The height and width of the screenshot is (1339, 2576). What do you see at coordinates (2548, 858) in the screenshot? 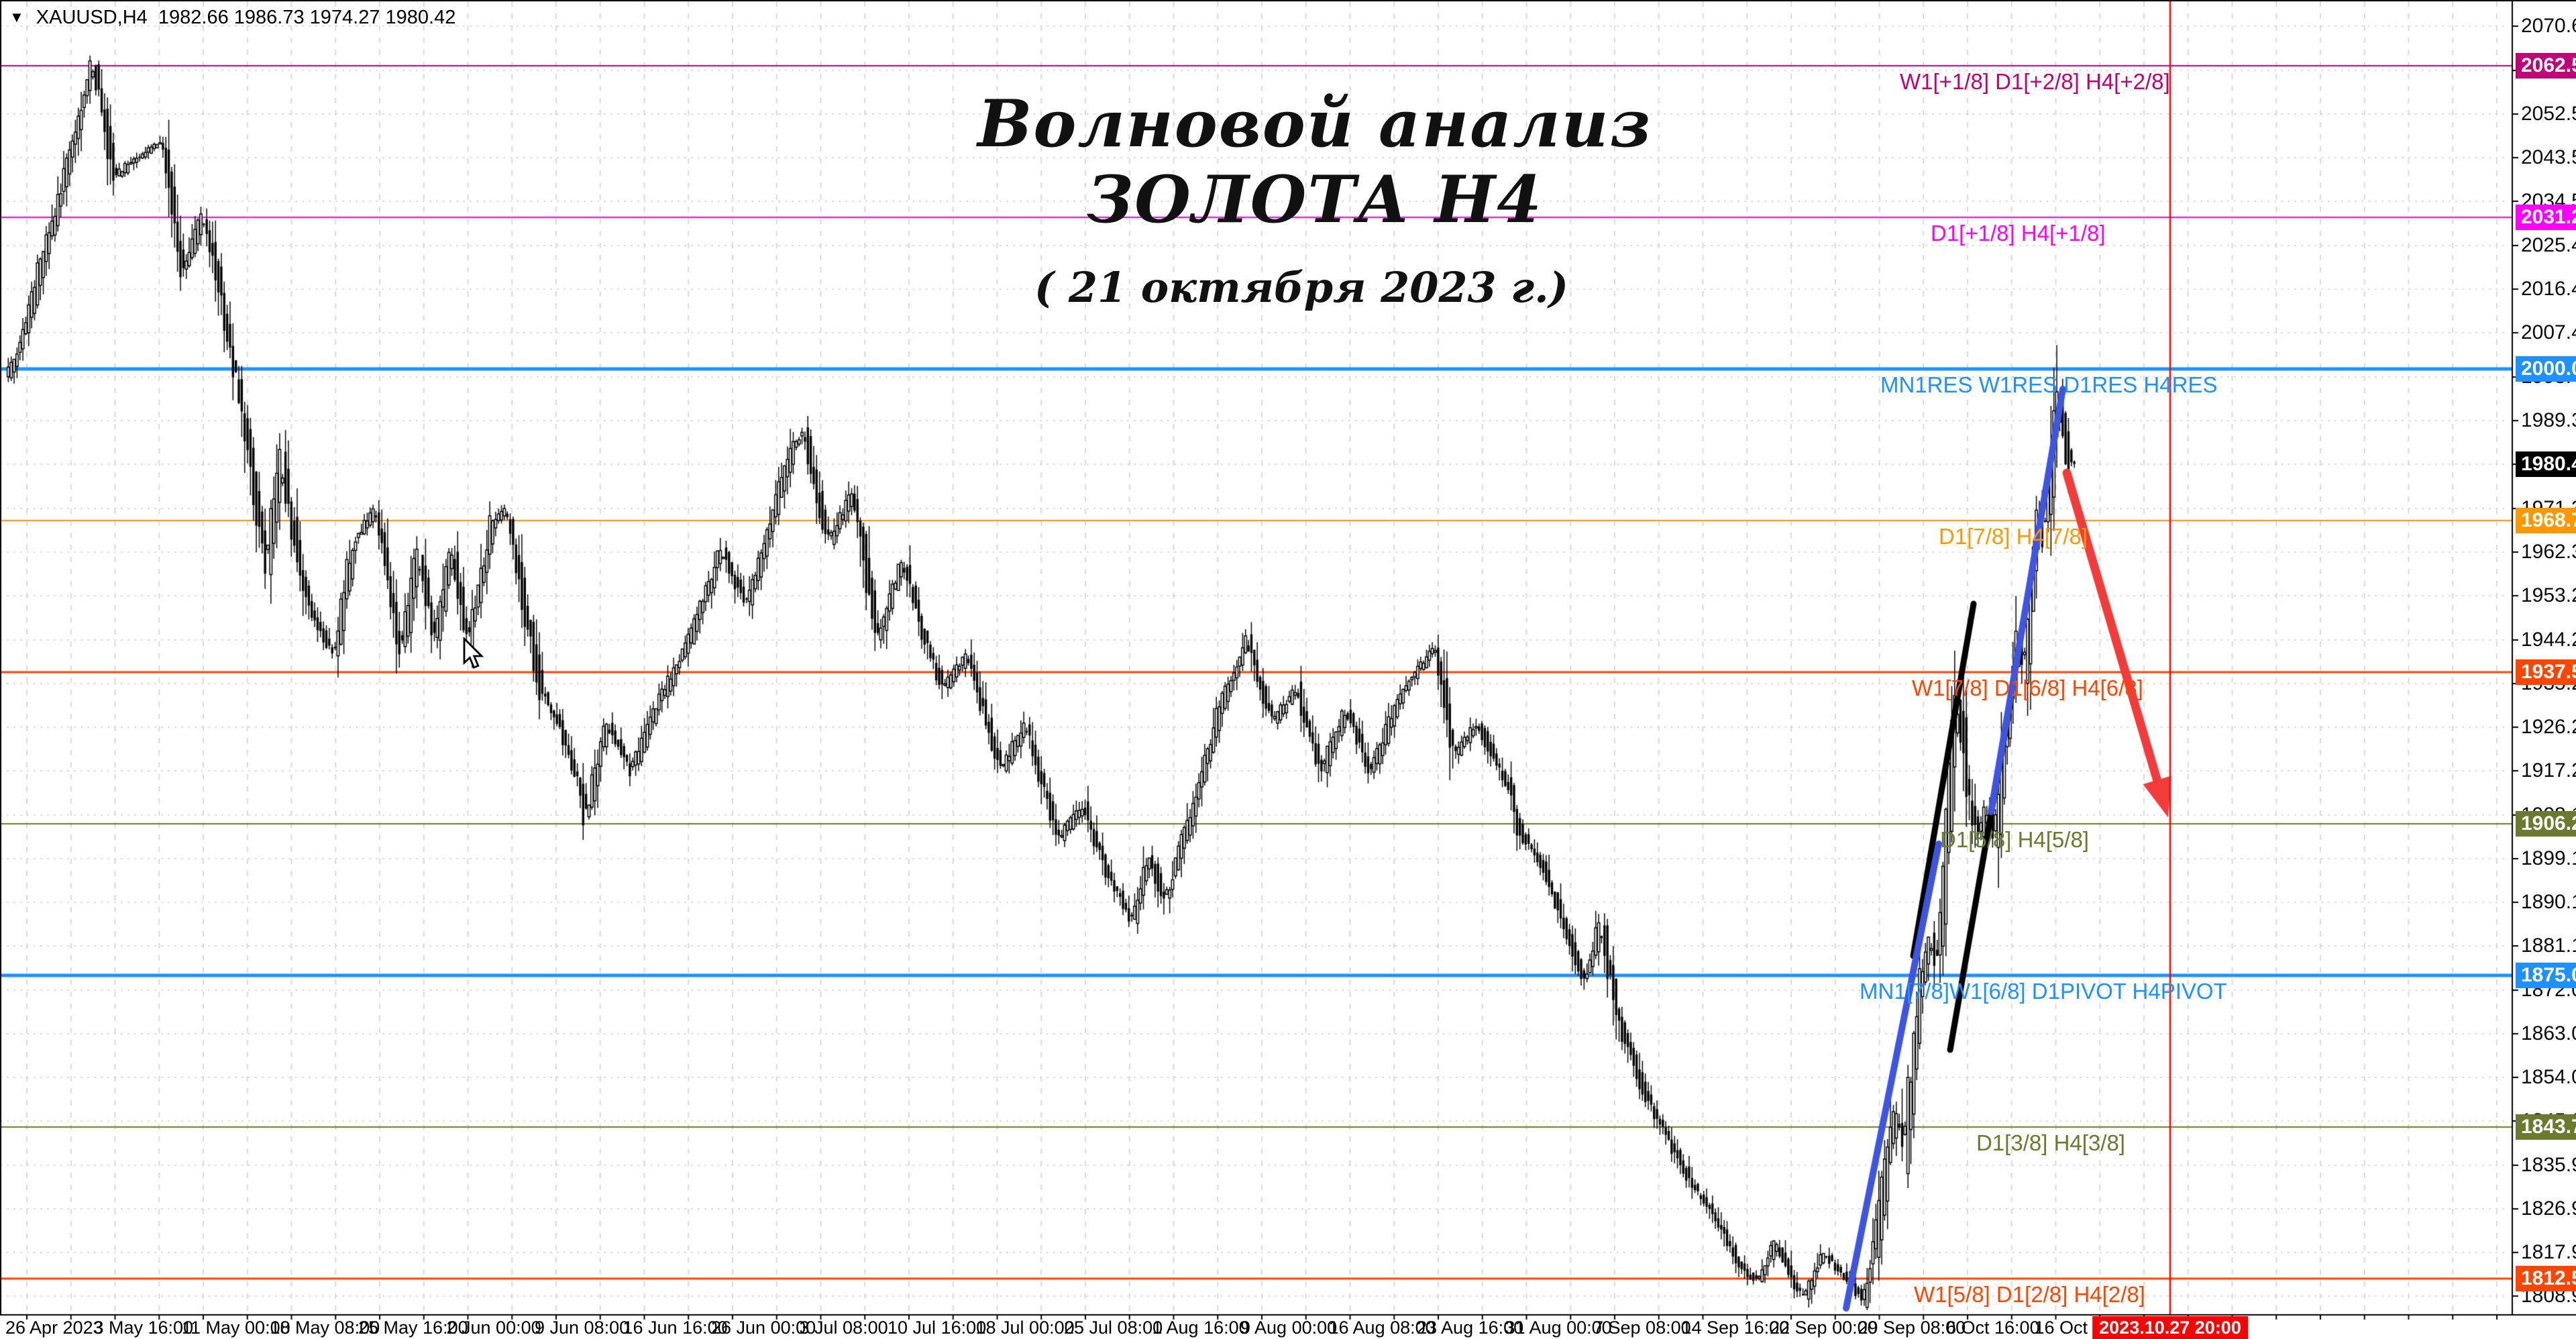
I see `price-scale-tick: 1899.10` at bounding box center [2548, 858].